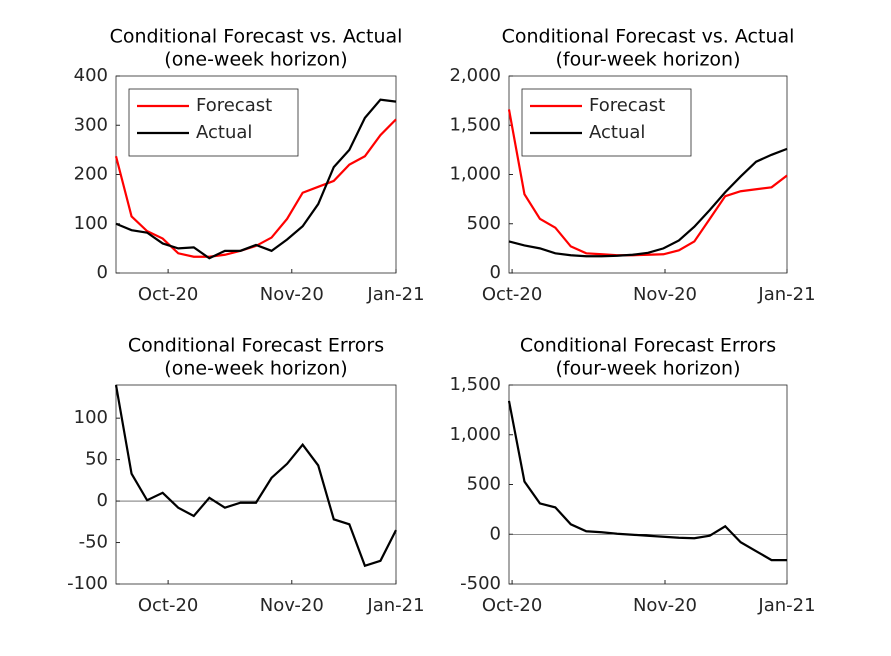 The image size is (891, 656). What do you see at coordinates (87, 583) in the screenshot?
I see `y-tick-label: -100` at bounding box center [87, 583].